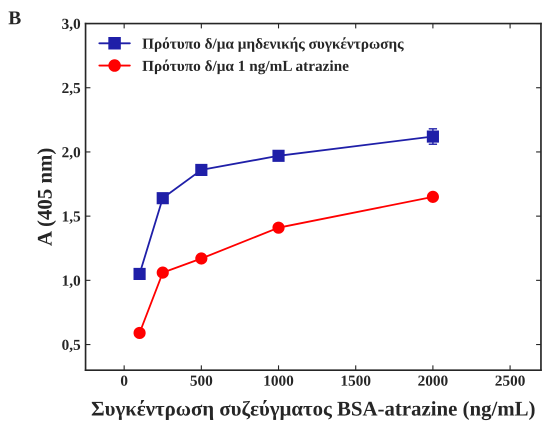 The image size is (552, 428). Describe the element at coordinates (356, 381) in the screenshot. I see `x-tick-label: 1500` at that location.